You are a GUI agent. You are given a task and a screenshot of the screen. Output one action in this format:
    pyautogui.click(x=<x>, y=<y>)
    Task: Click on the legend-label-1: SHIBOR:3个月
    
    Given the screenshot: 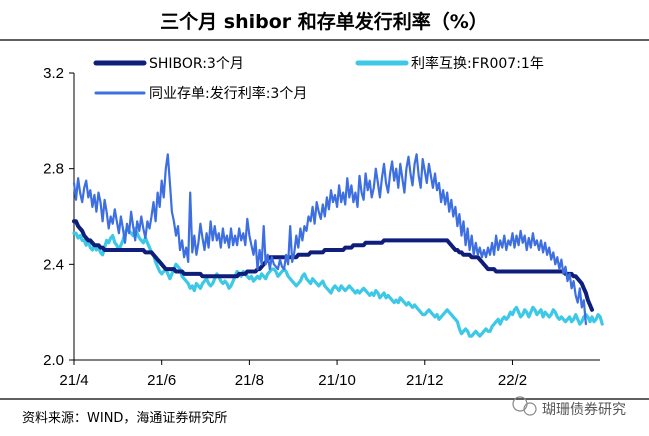 What is the action you would take?
    pyautogui.click(x=196, y=64)
    